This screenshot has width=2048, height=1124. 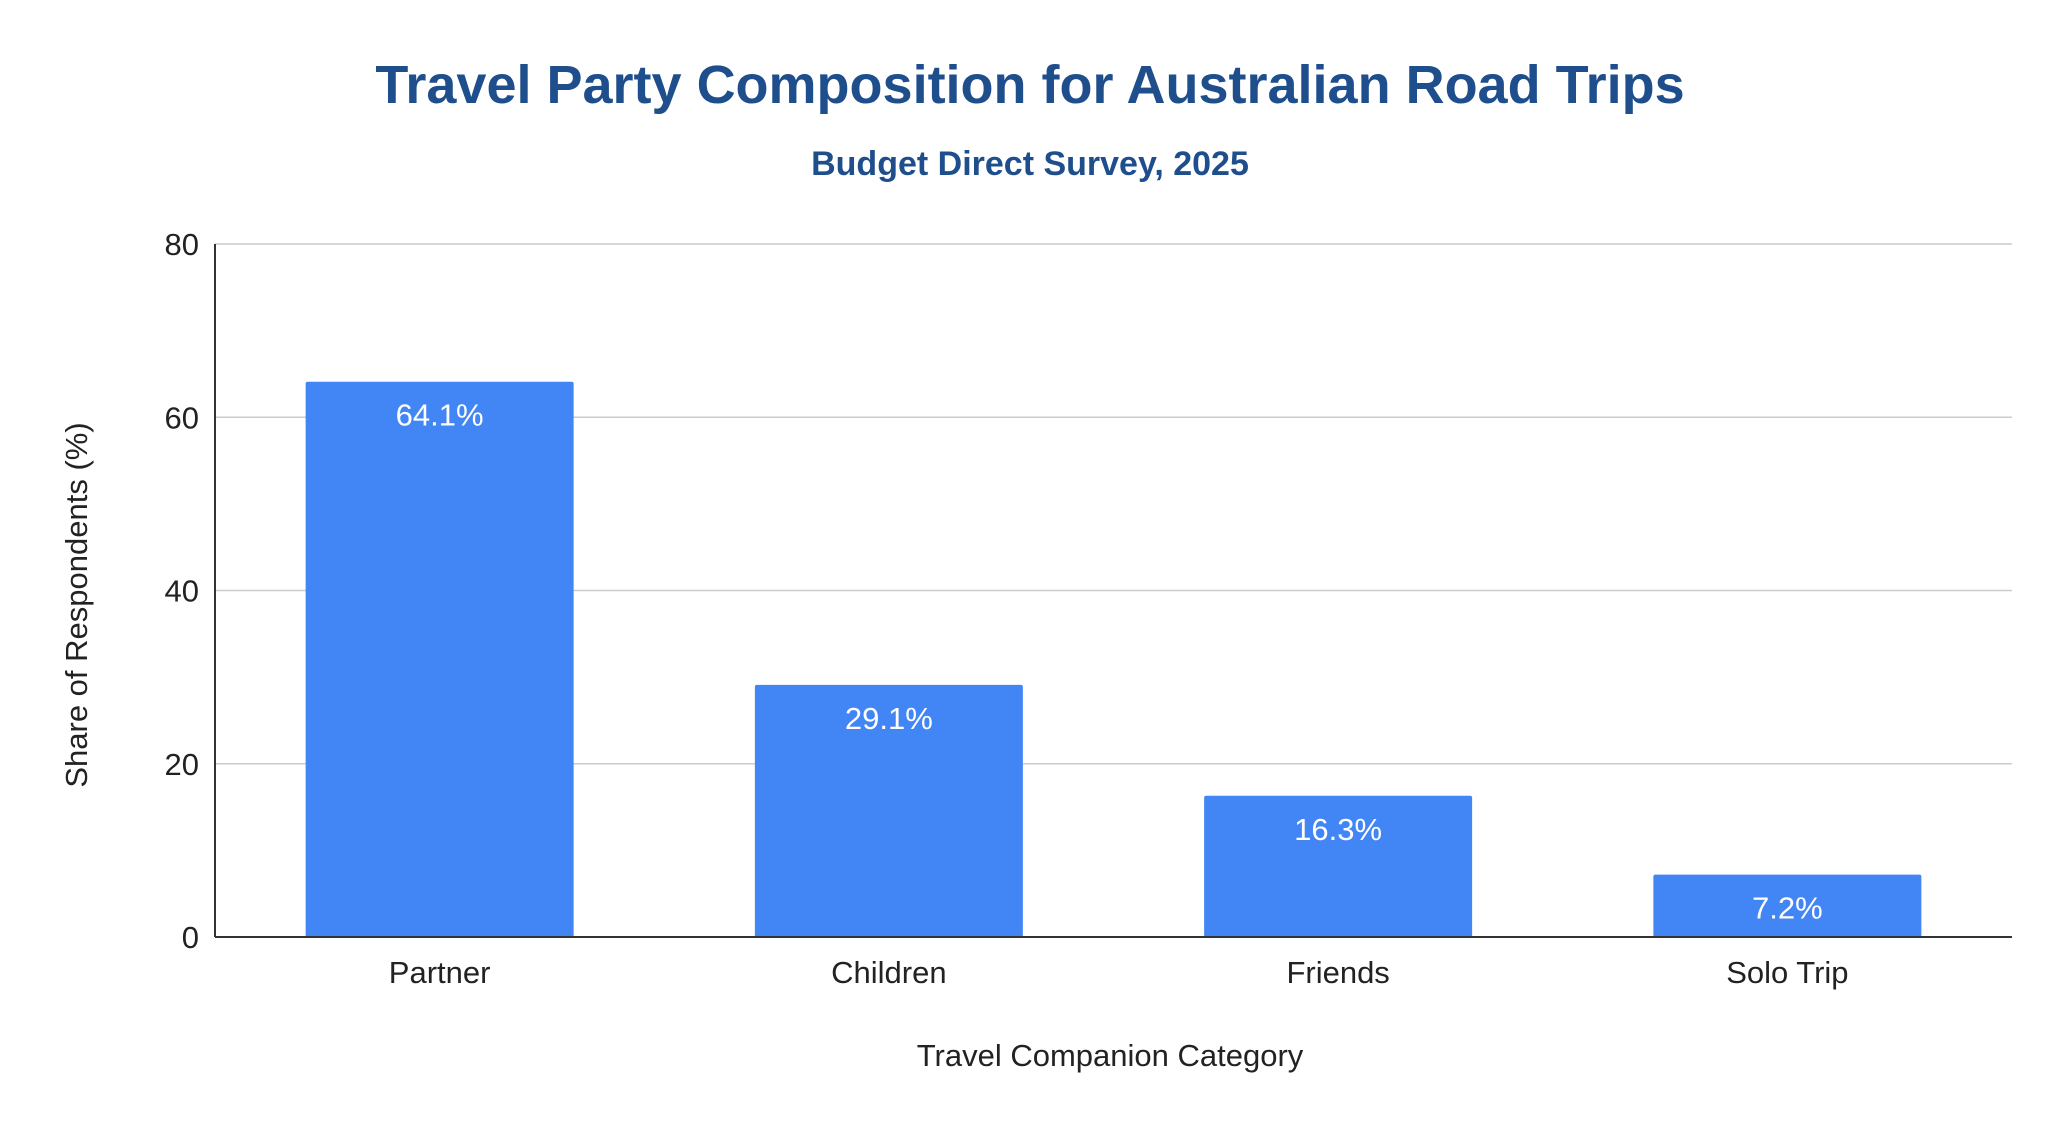 I want to click on y-tick-labels: 0 20 40 60 80, so click(x=182, y=591).